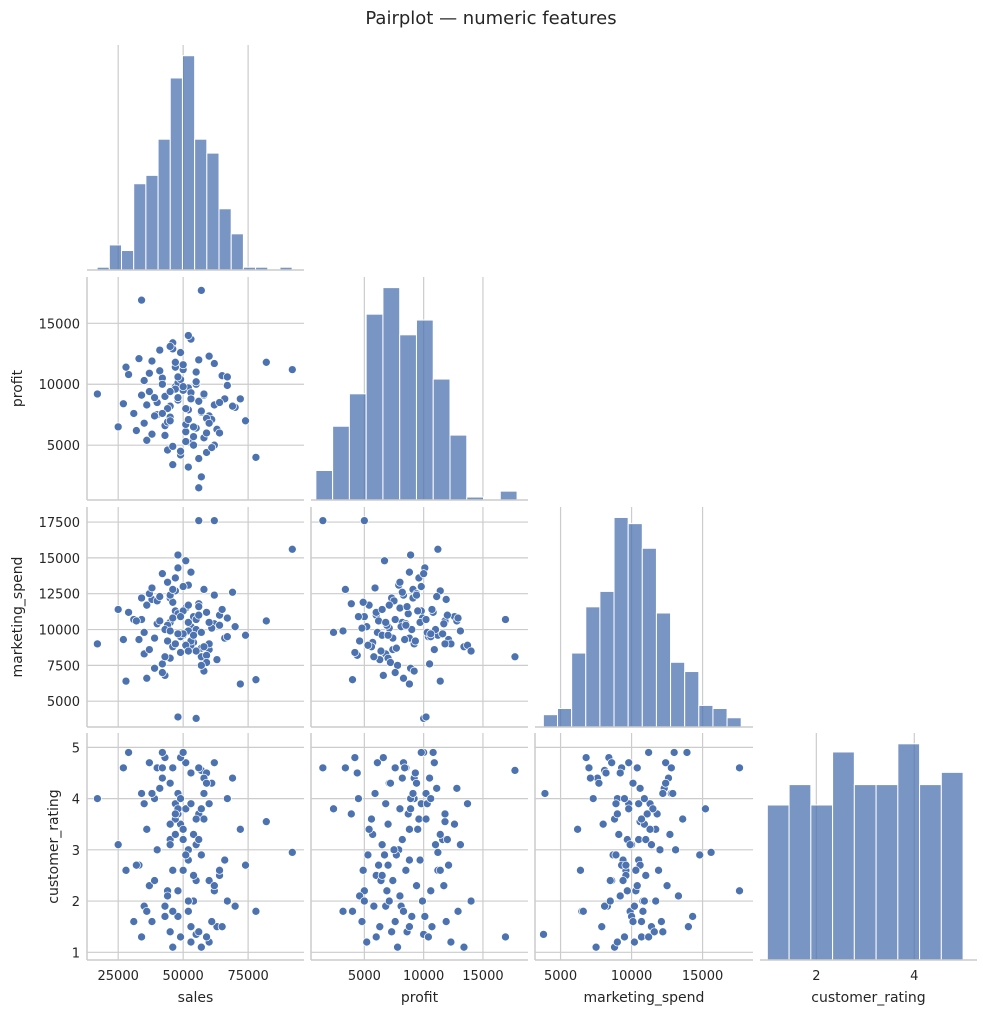 This screenshot has width=983, height=1021. I want to click on y-tick-label: 17500, so click(59, 523).